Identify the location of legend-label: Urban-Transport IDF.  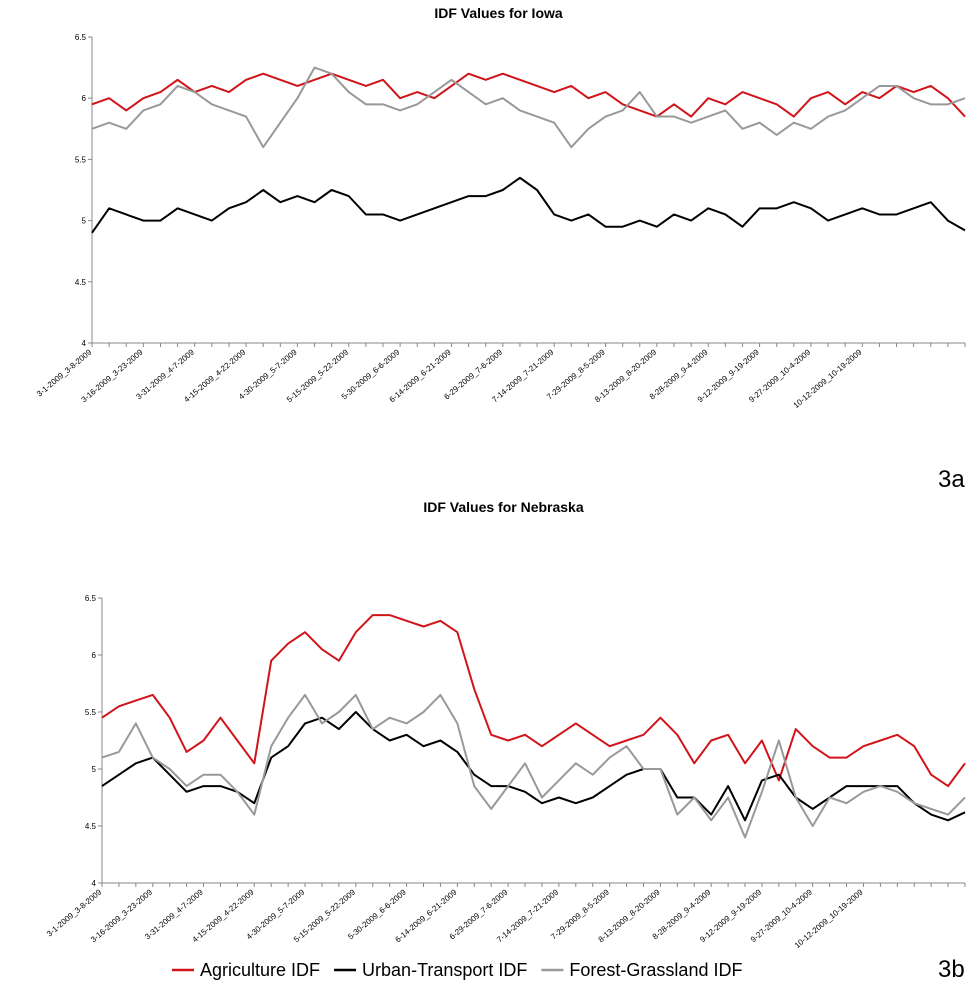
(444, 970).